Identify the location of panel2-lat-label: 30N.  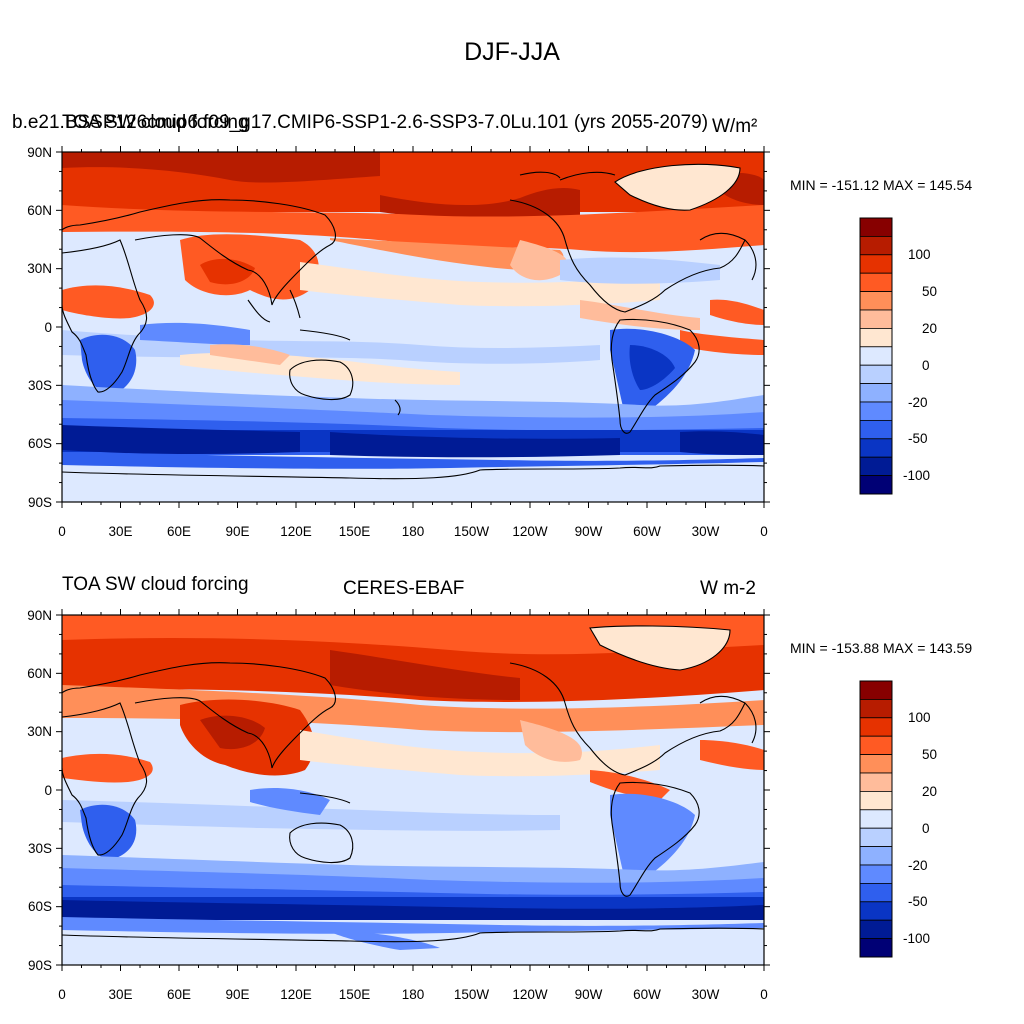
(39, 732).